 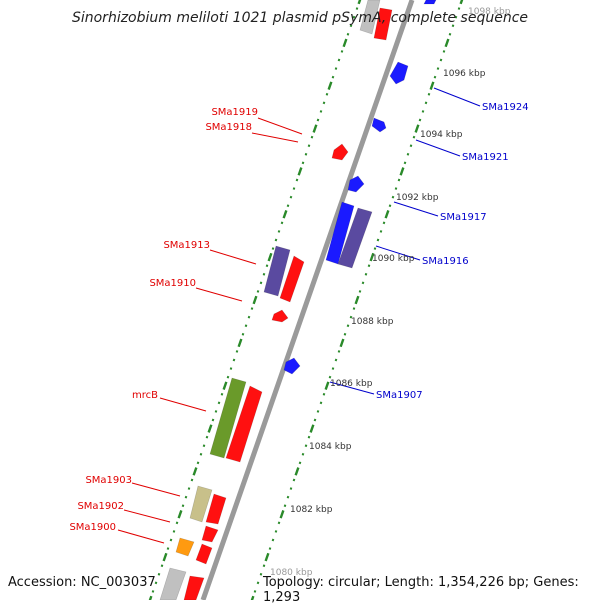 What do you see at coordinates (173, 583) in the screenshot?
I see `gene-grey-bottom` at bounding box center [173, 583].